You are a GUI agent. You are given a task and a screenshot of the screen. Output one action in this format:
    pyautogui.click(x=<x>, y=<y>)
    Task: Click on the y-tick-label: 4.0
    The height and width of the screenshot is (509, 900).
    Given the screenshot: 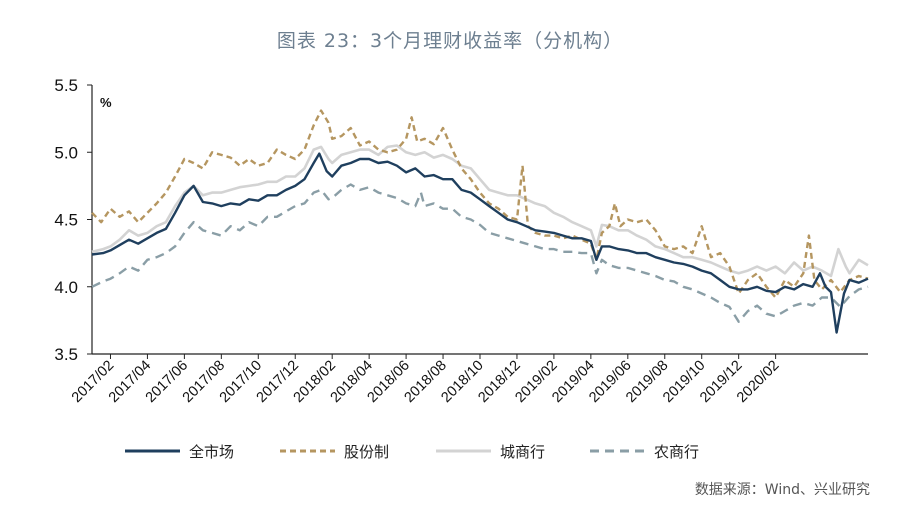 What is the action you would take?
    pyautogui.click(x=66, y=287)
    